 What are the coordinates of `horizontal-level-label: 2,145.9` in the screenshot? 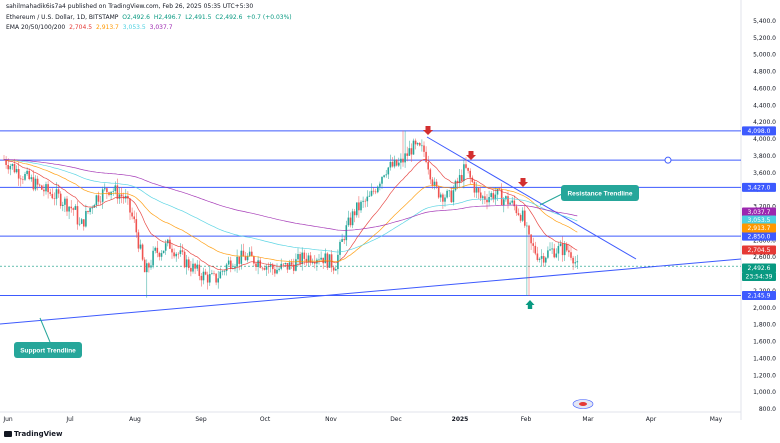 It's located at (759, 296).